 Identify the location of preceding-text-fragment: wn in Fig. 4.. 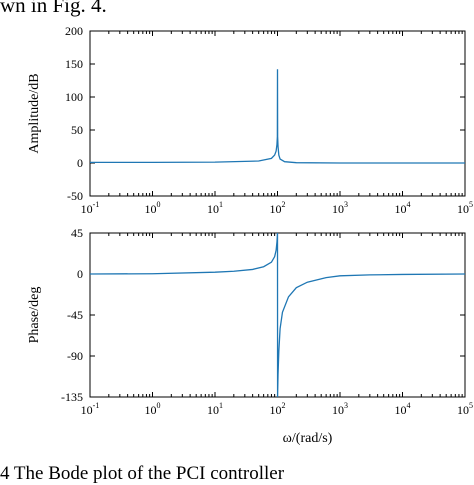
(53, 8).